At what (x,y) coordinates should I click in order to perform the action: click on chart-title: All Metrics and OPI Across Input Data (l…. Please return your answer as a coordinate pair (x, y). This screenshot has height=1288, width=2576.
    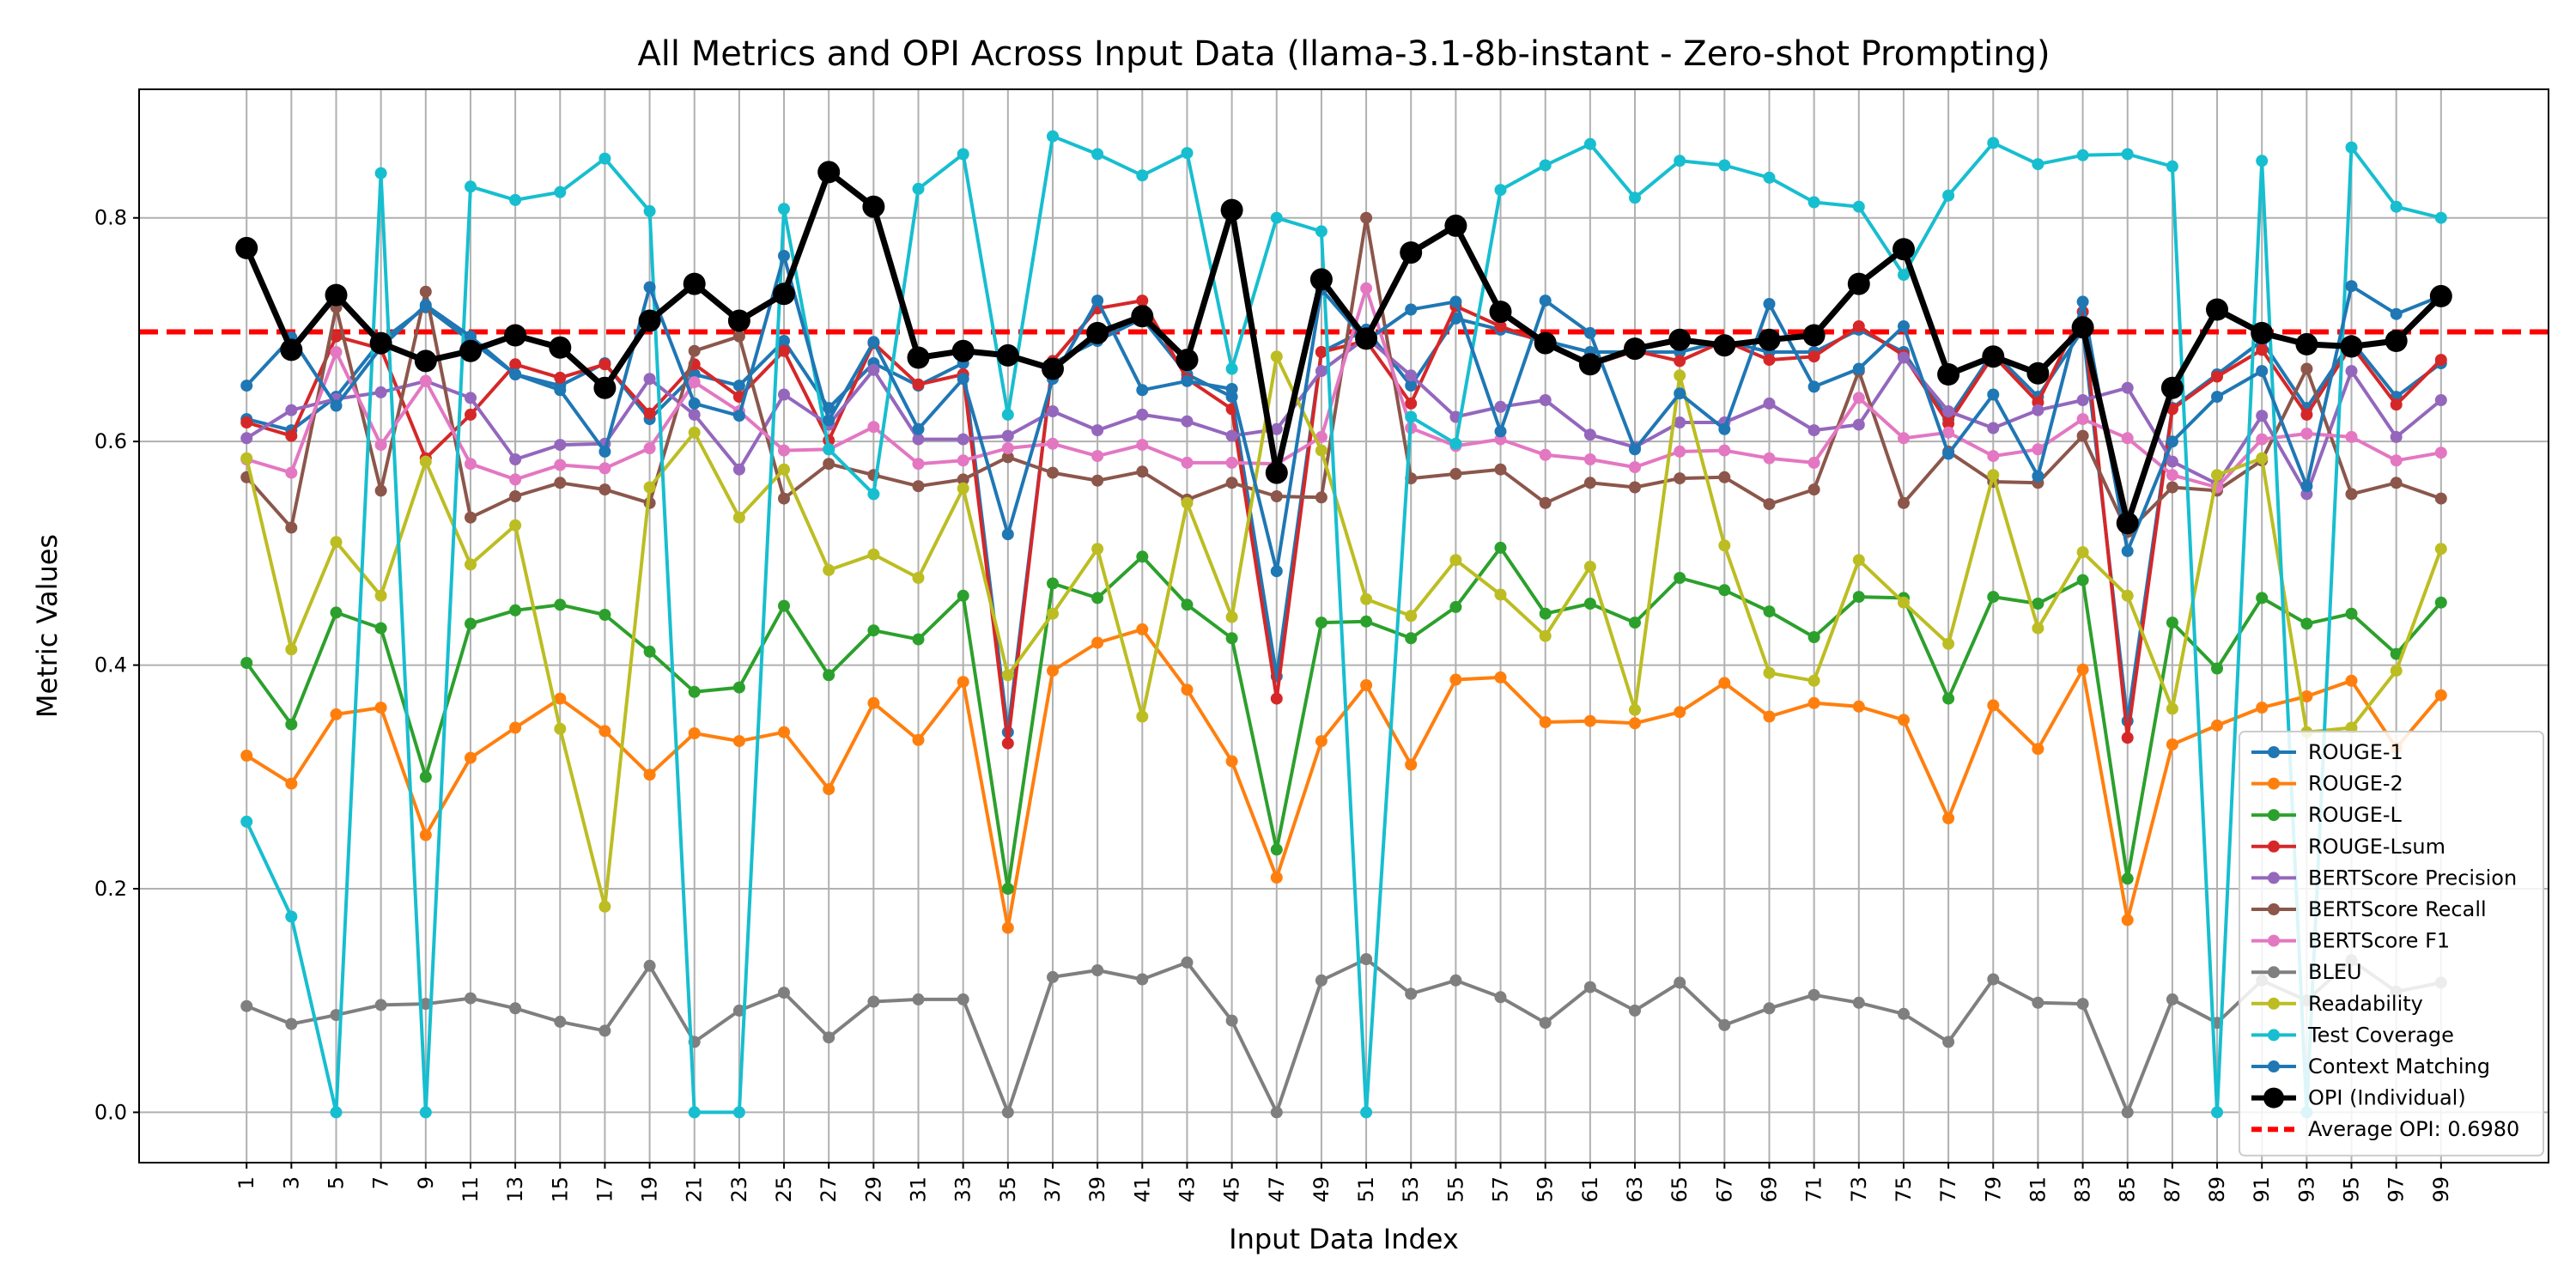
    Looking at the image, I should click on (1343, 54).